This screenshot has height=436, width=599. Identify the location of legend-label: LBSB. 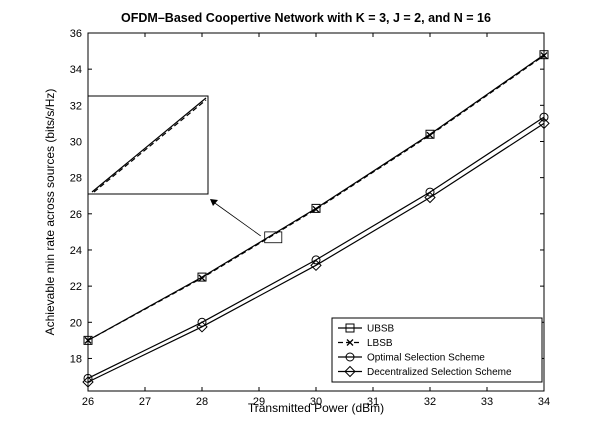
(380, 343).